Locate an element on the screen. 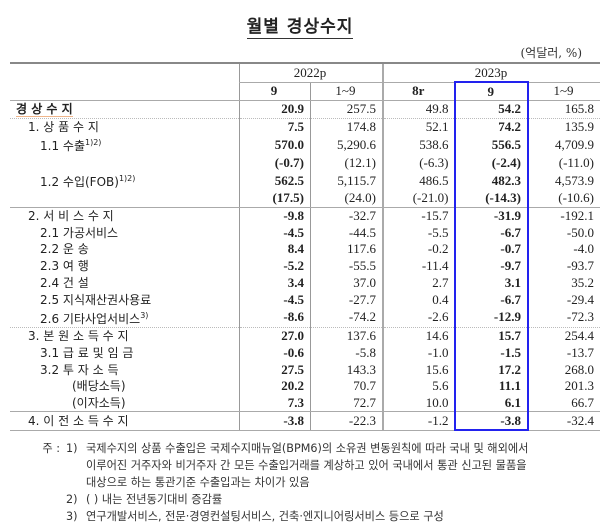 Image resolution: width=600 pixels, height=525 pixels. unit-label: (억달러, %) is located at coordinates (551, 53).